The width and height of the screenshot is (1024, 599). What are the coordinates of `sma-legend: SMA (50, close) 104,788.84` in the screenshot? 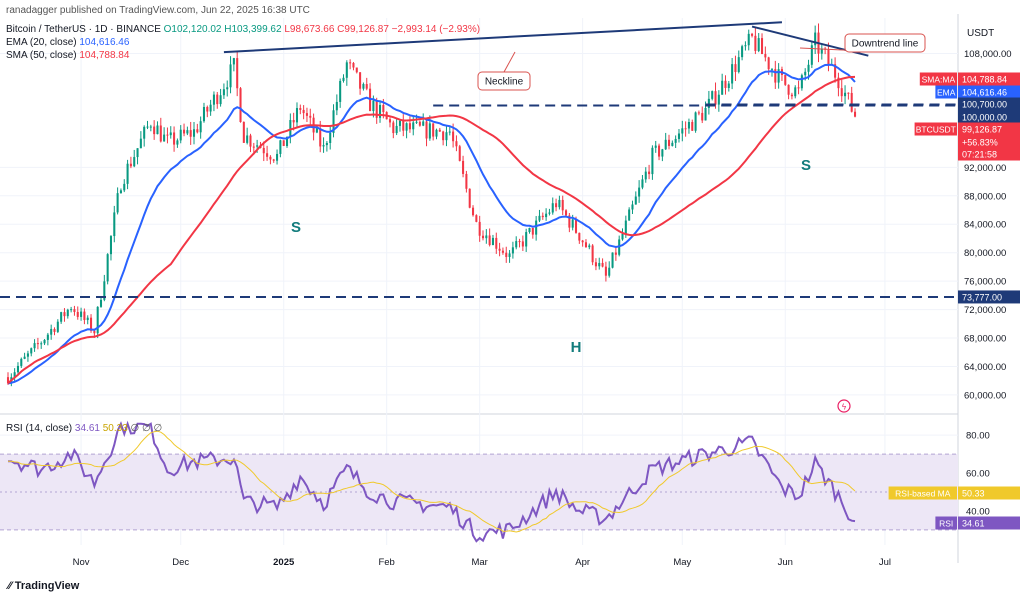 It's located at (67, 55).